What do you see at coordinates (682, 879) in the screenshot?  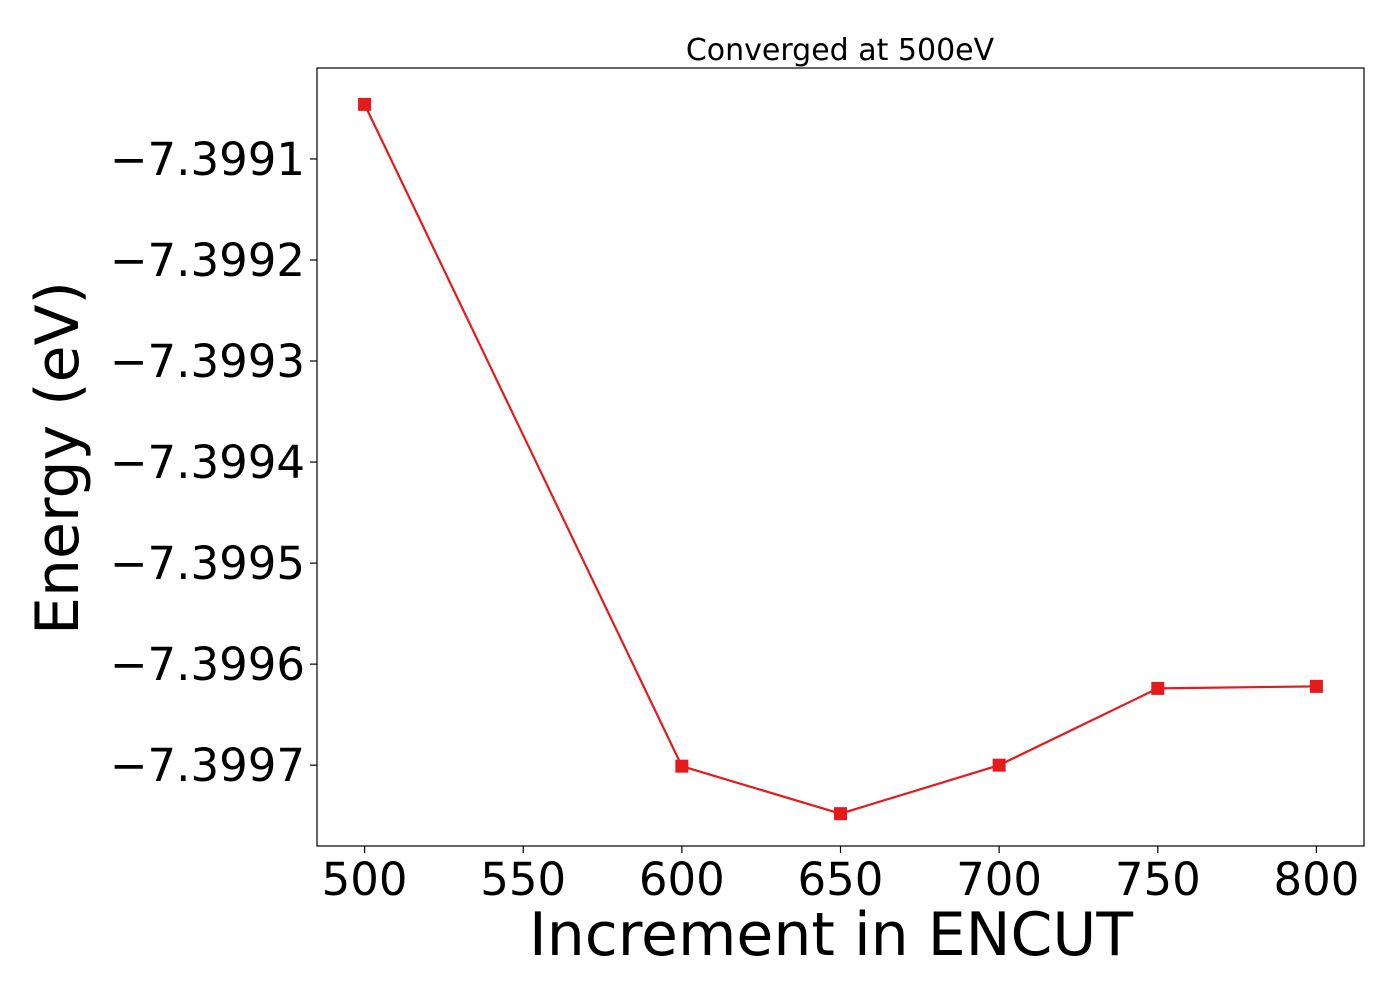 I see `x-tick-label: 600` at bounding box center [682, 879].